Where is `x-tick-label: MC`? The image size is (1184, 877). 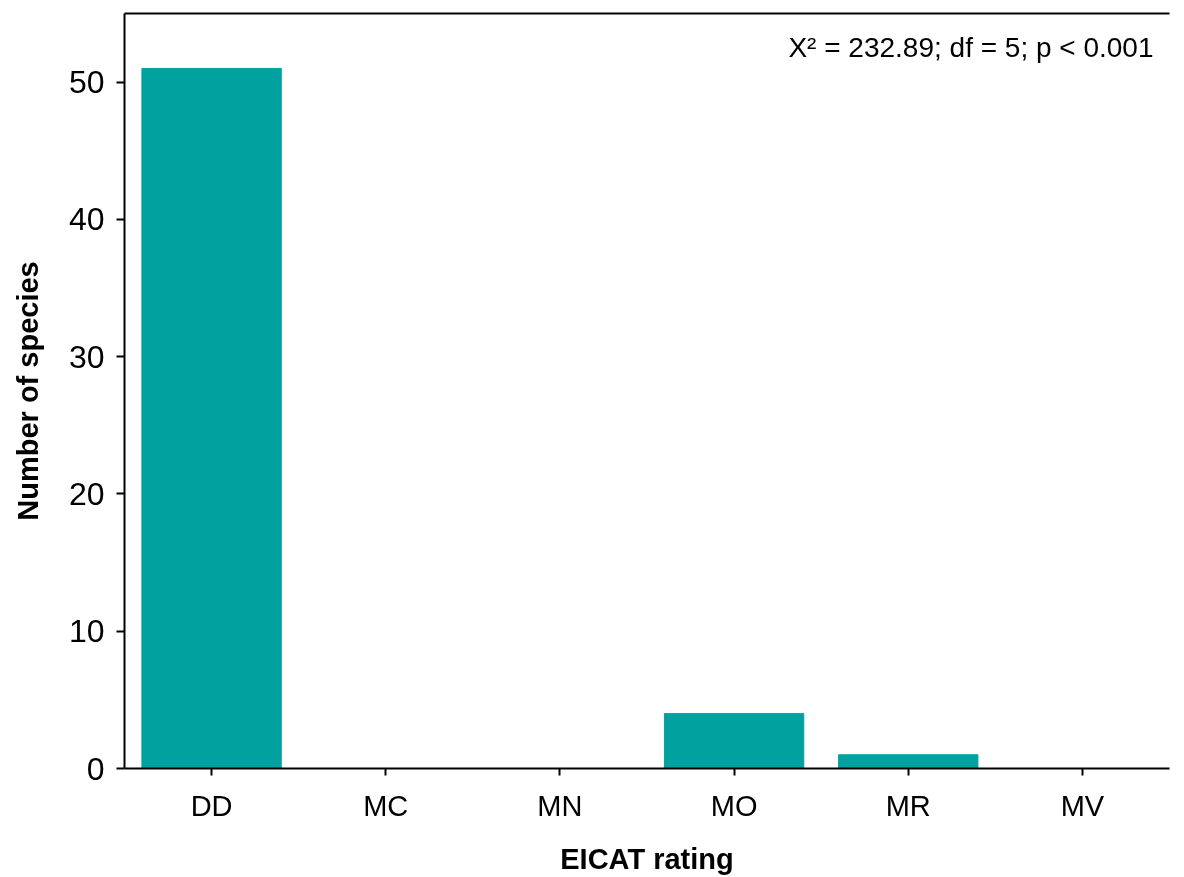 x-tick-label: MC is located at coordinates (386, 805).